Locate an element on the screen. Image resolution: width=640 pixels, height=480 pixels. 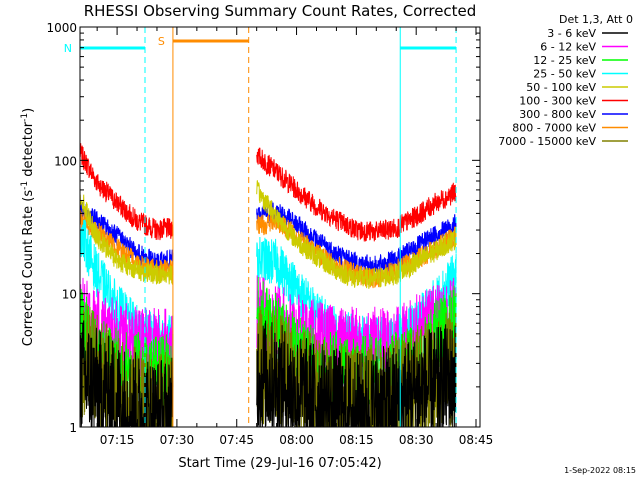
y-axis-label-sup-1: -1 is located at coordinates (25, 185).